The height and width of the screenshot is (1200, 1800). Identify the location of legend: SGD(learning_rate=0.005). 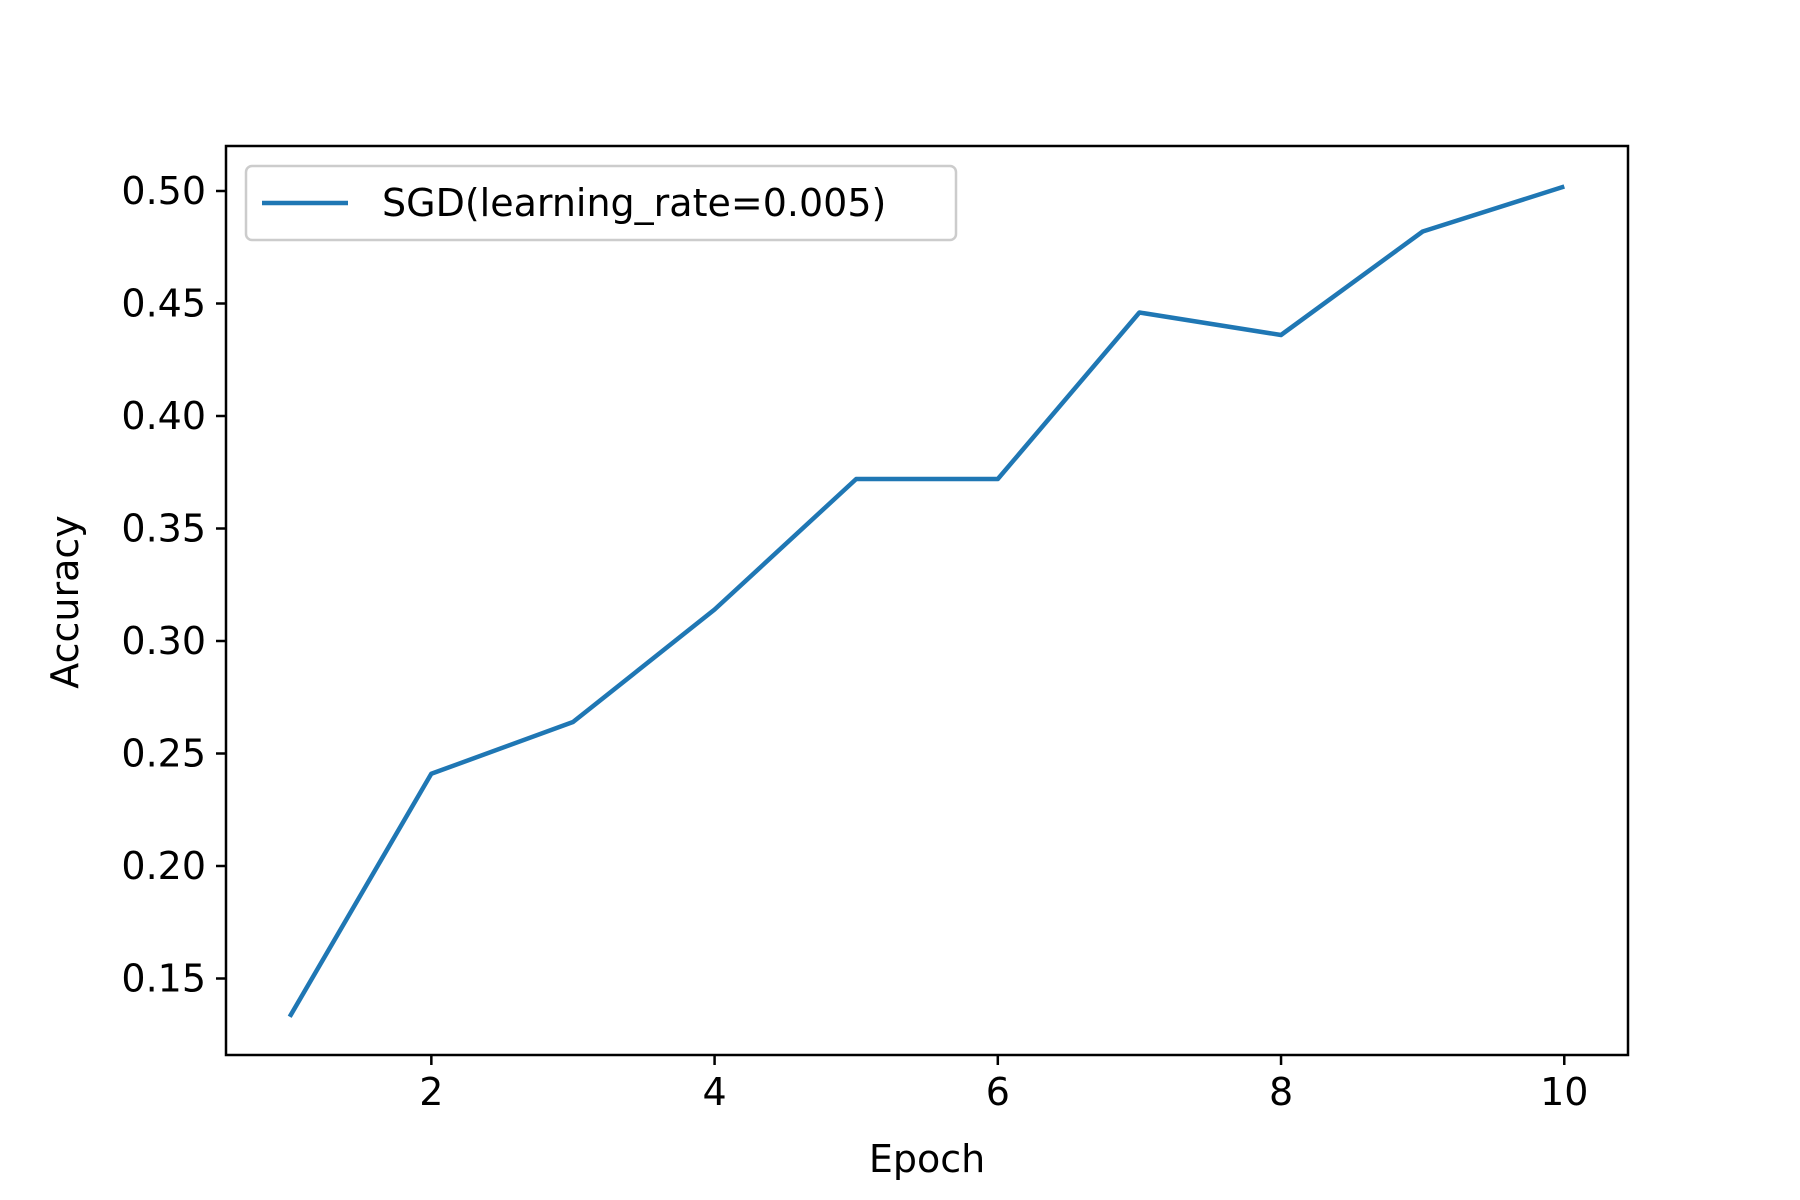
(601, 203).